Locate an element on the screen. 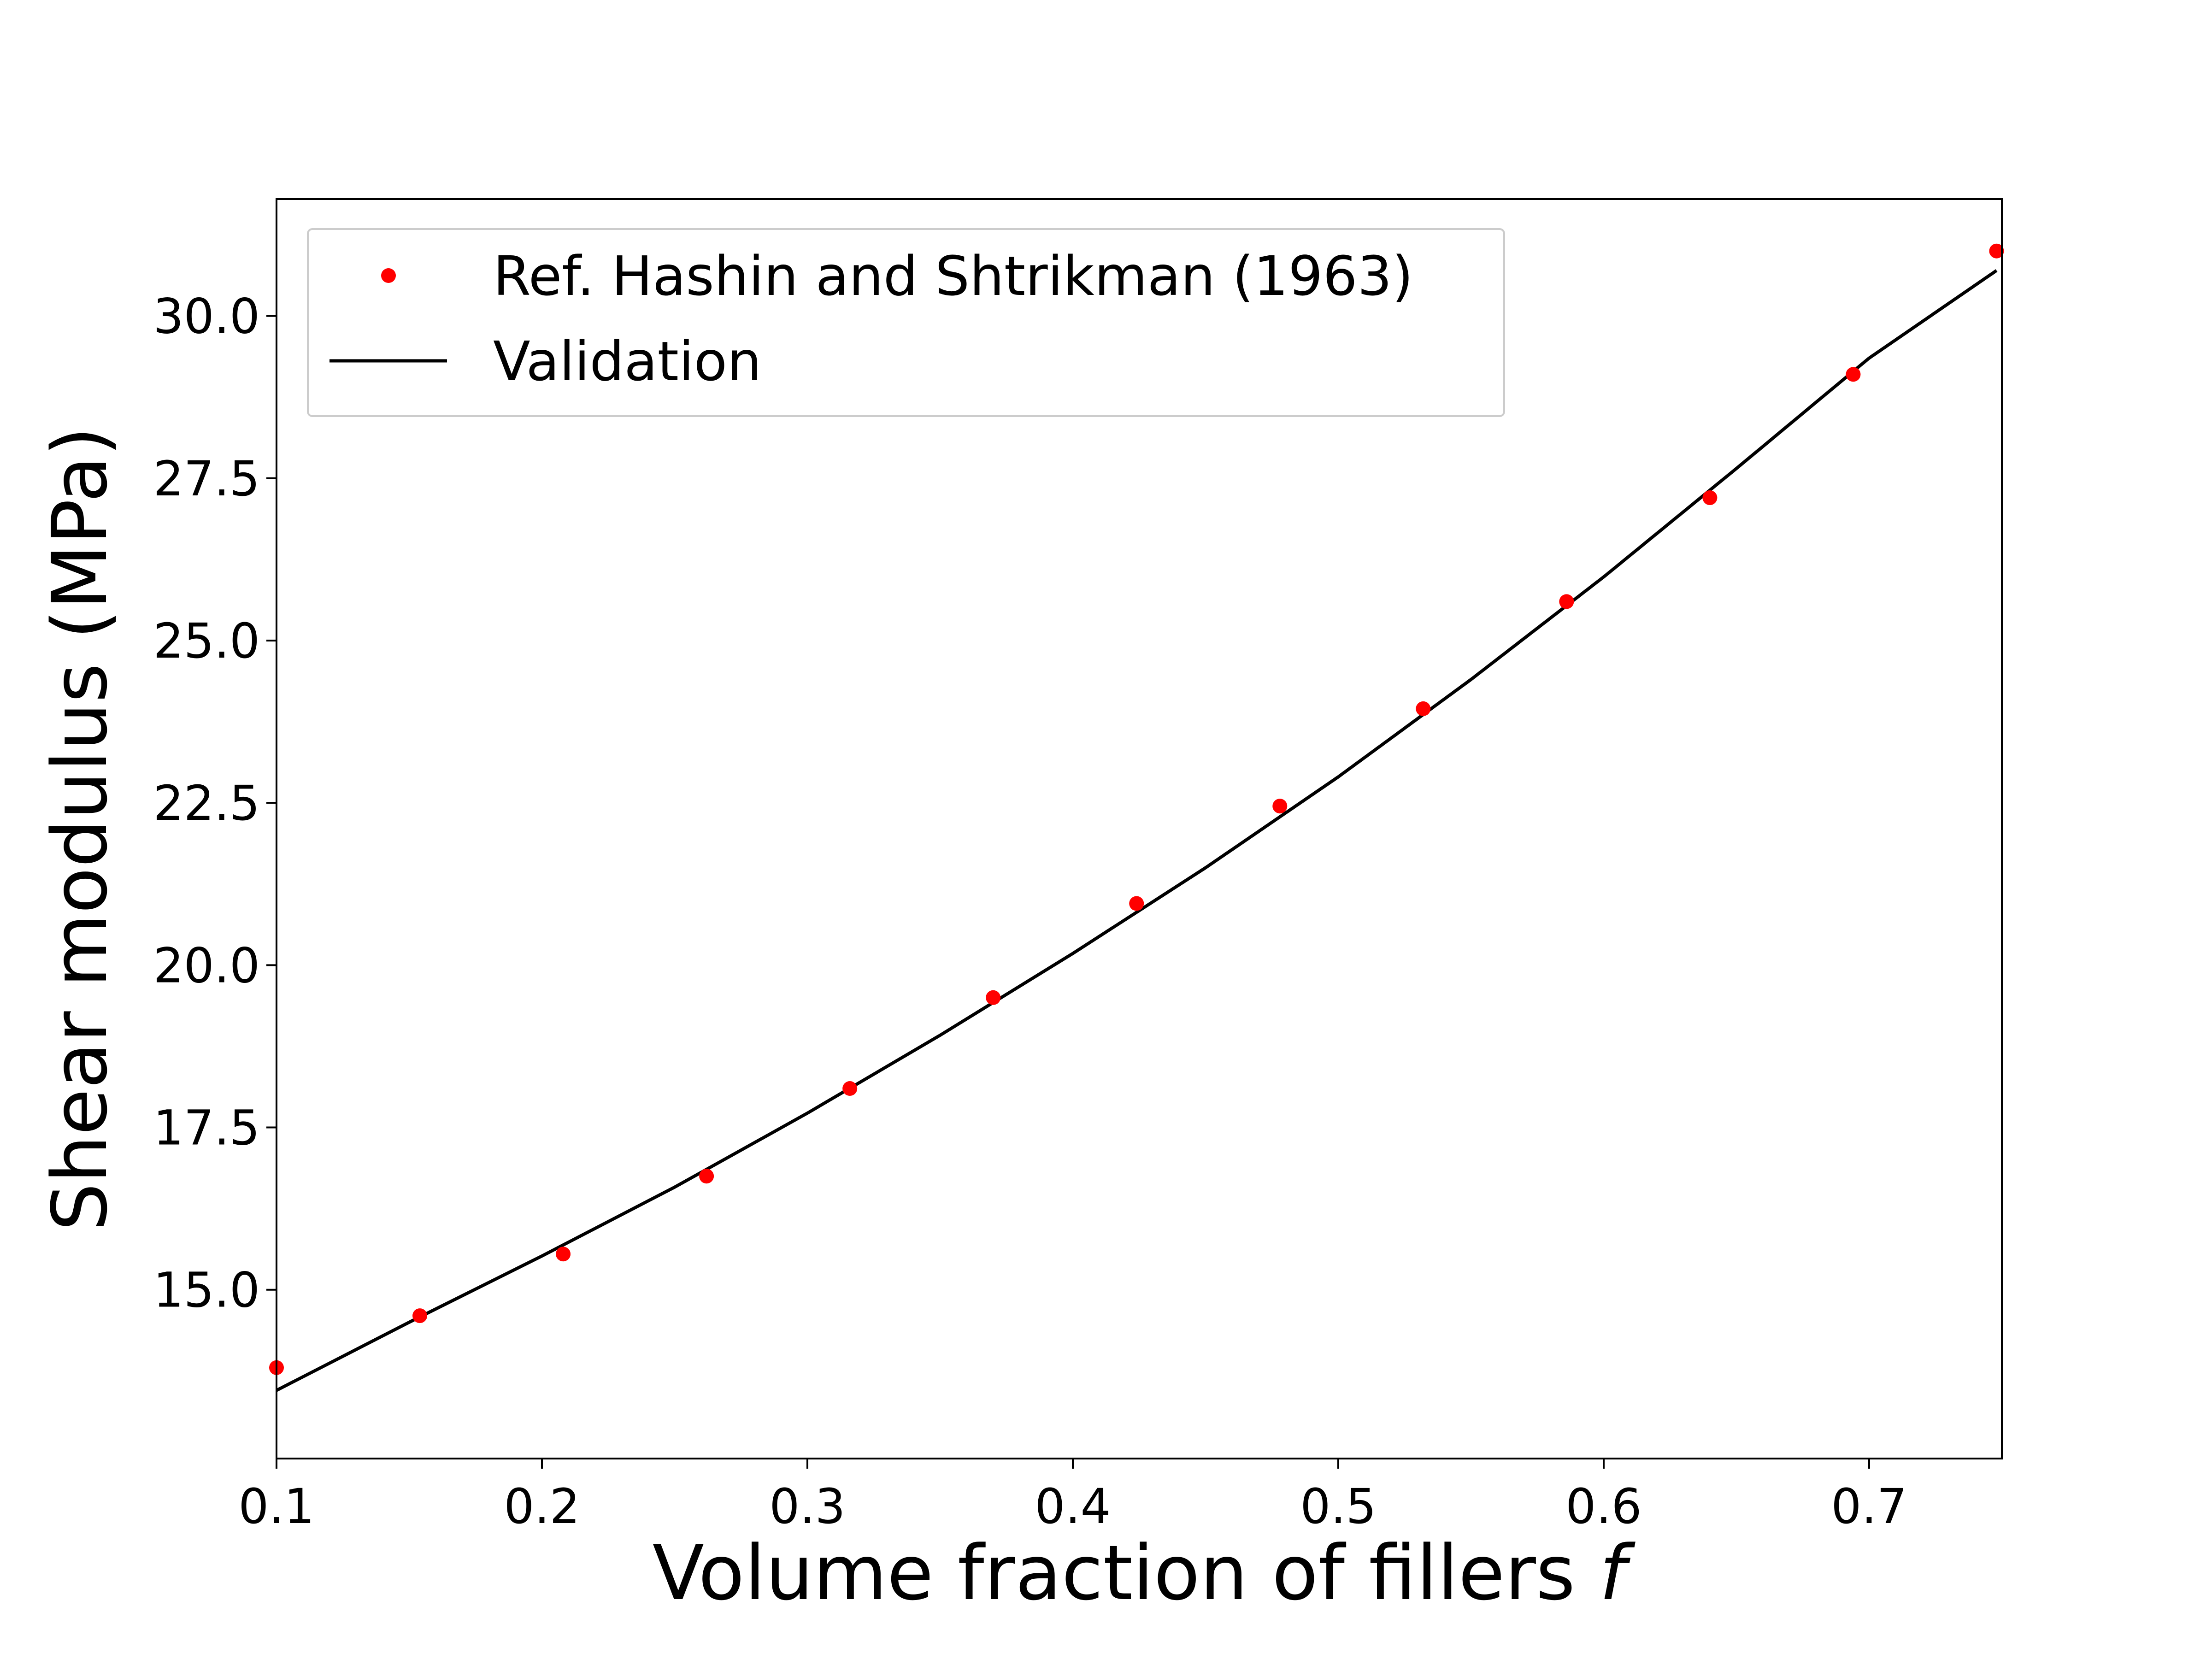  x-axis-label-var: f is located at coordinates (1617, 1573).